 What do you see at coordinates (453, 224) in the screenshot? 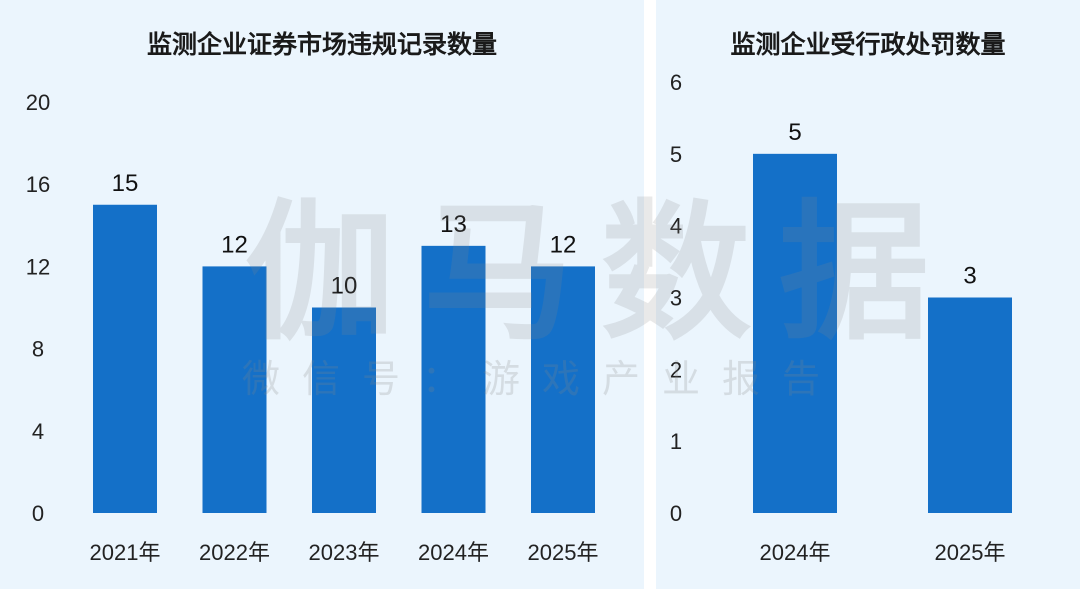
I see `data-label: 13` at bounding box center [453, 224].